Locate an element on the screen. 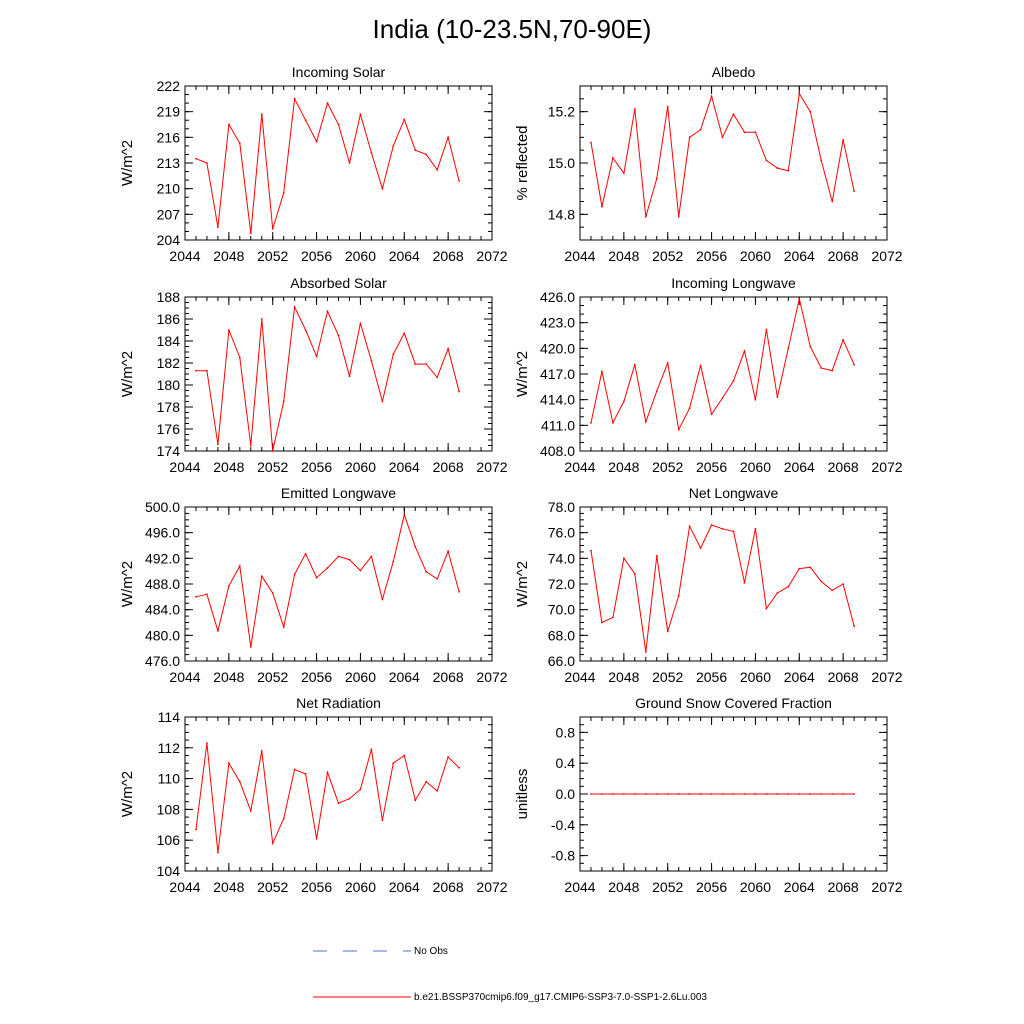 The height and width of the screenshot is (1024, 1024). y-tick-label: 219 is located at coordinates (169, 112).